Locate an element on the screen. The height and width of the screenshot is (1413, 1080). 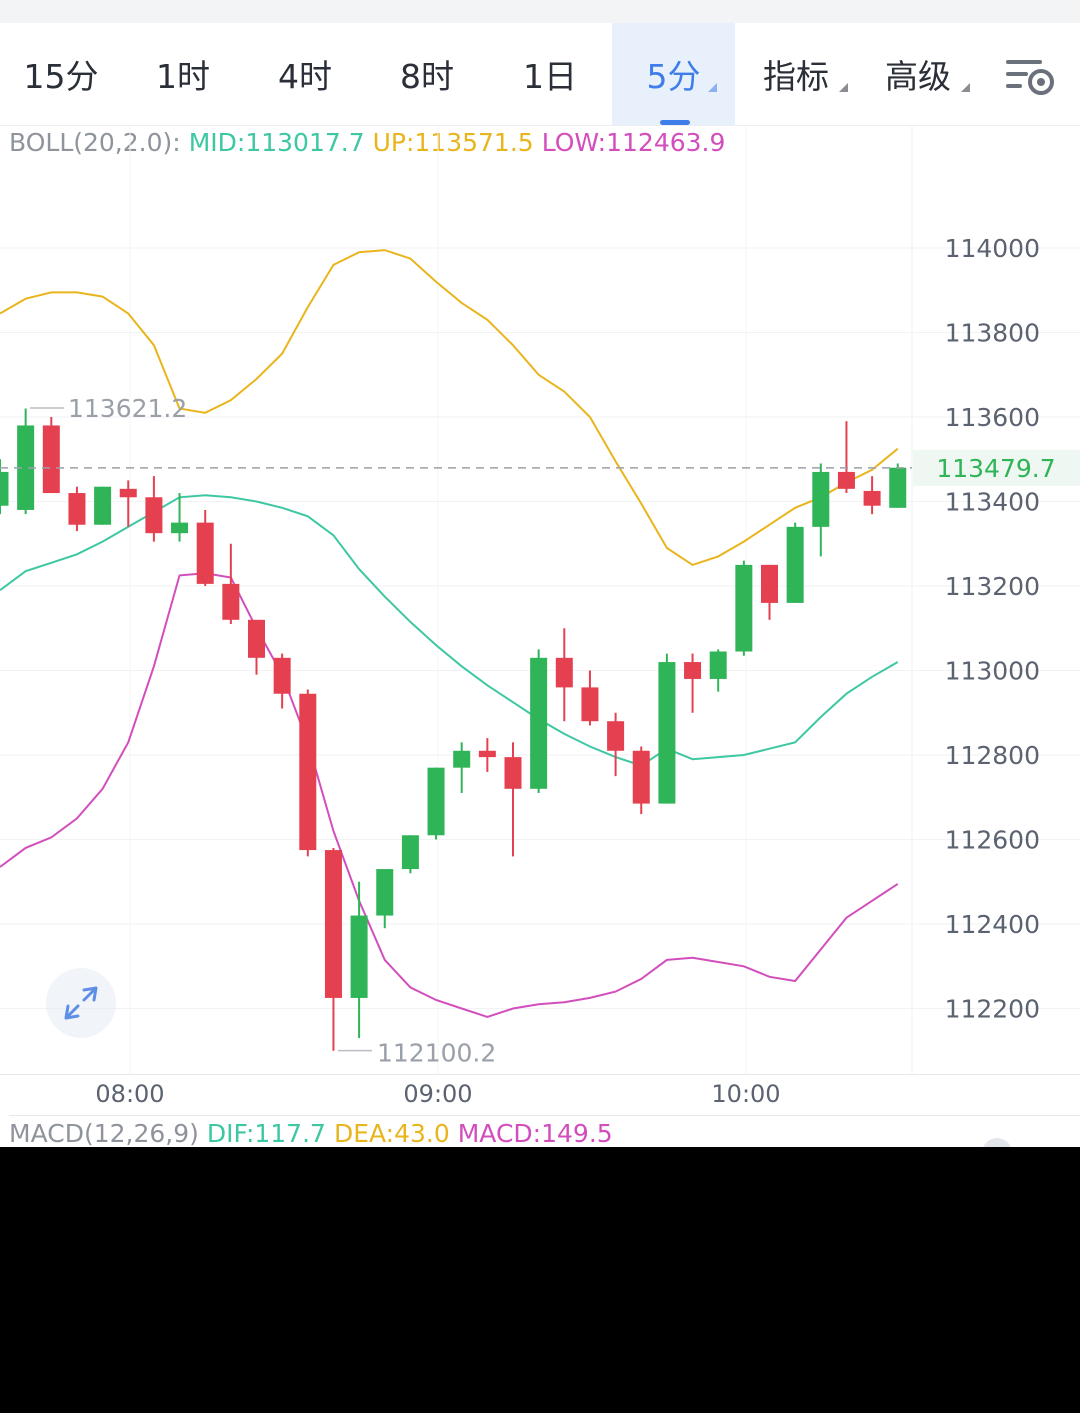
tab-label: 8时 is located at coordinates (427, 76).